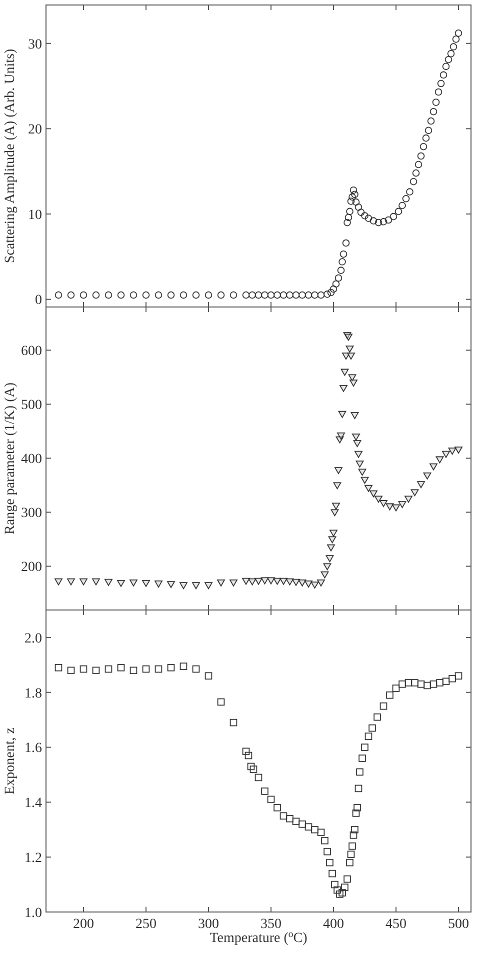 The height and width of the screenshot is (954, 484). Describe the element at coordinates (10, 156) in the screenshot. I see `y-axis-title: Scattering Amplitude (A) (Arb. Units)` at that location.